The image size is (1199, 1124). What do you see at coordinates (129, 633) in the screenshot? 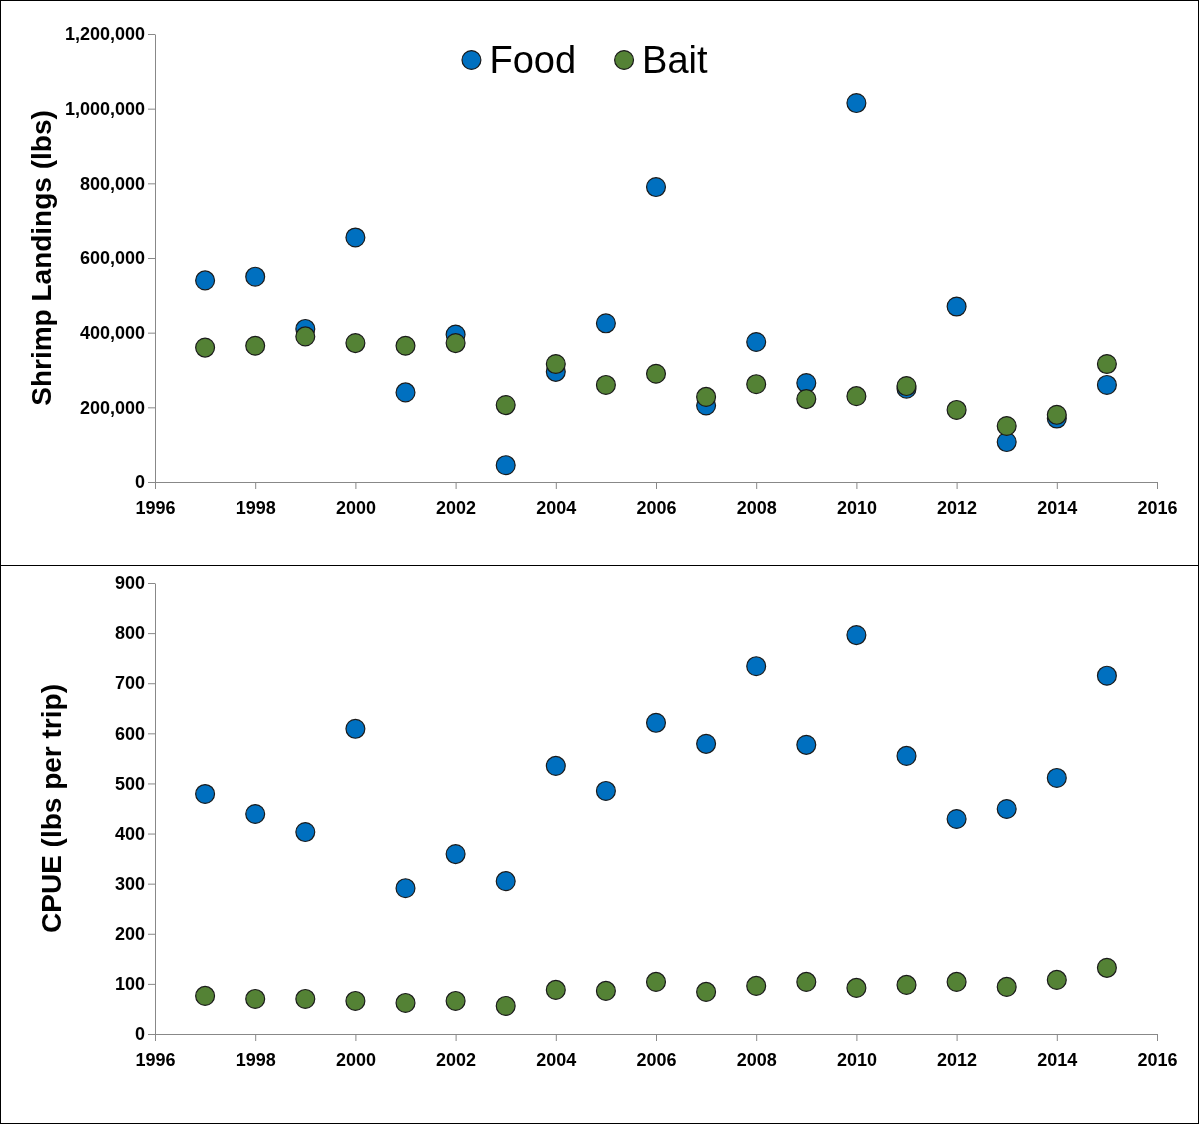
I see `y-tick-label: 800` at bounding box center [129, 633].